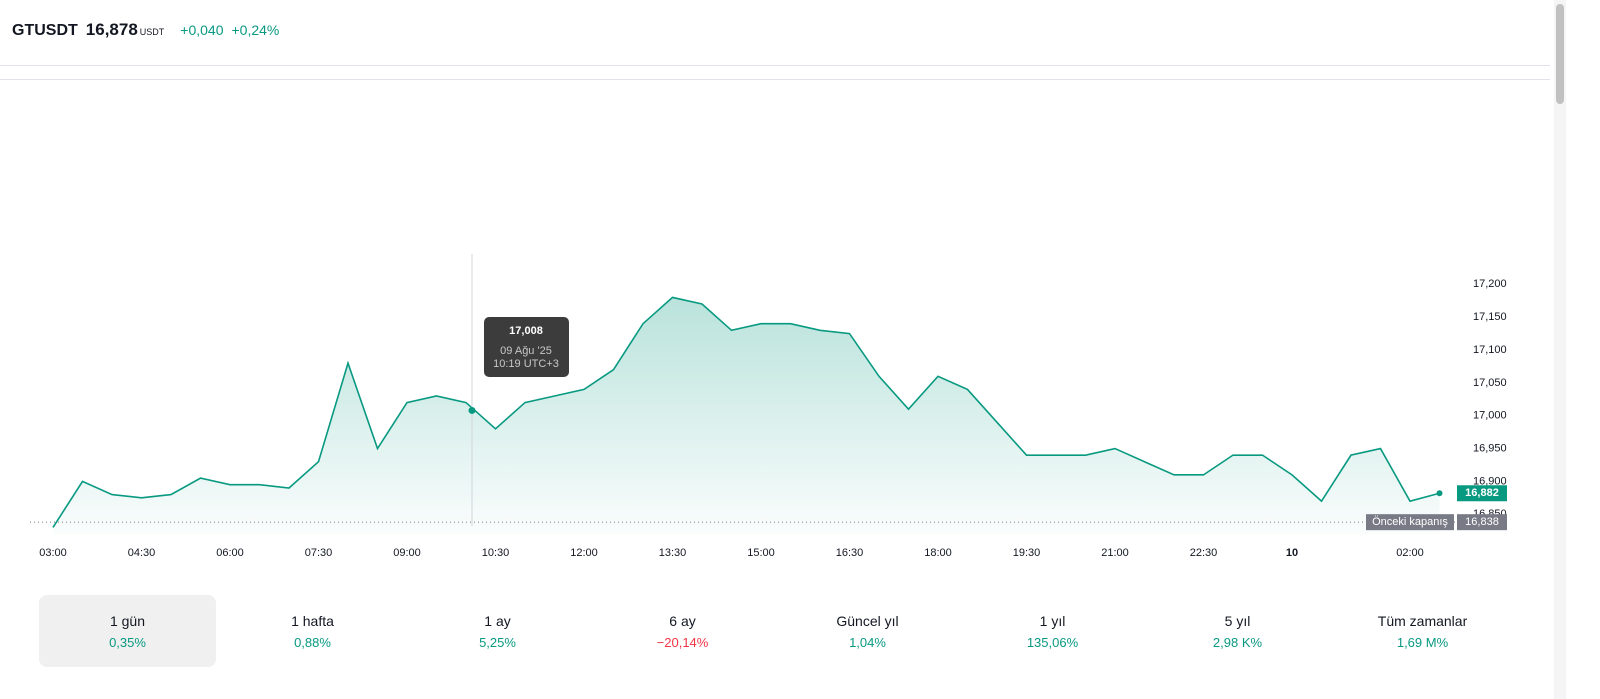 This screenshot has height=699, width=1600. I want to click on period-label: 1 yıl, so click(1052, 620).